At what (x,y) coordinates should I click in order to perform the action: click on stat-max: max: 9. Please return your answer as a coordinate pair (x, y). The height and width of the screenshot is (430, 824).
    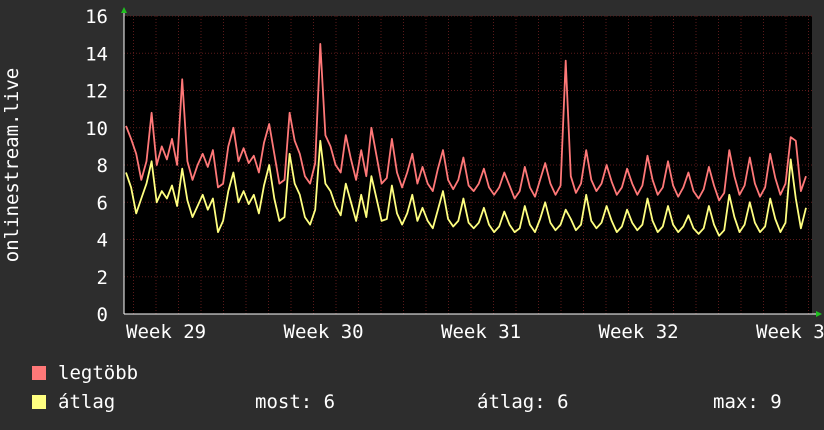
    Looking at the image, I should click on (747, 402).